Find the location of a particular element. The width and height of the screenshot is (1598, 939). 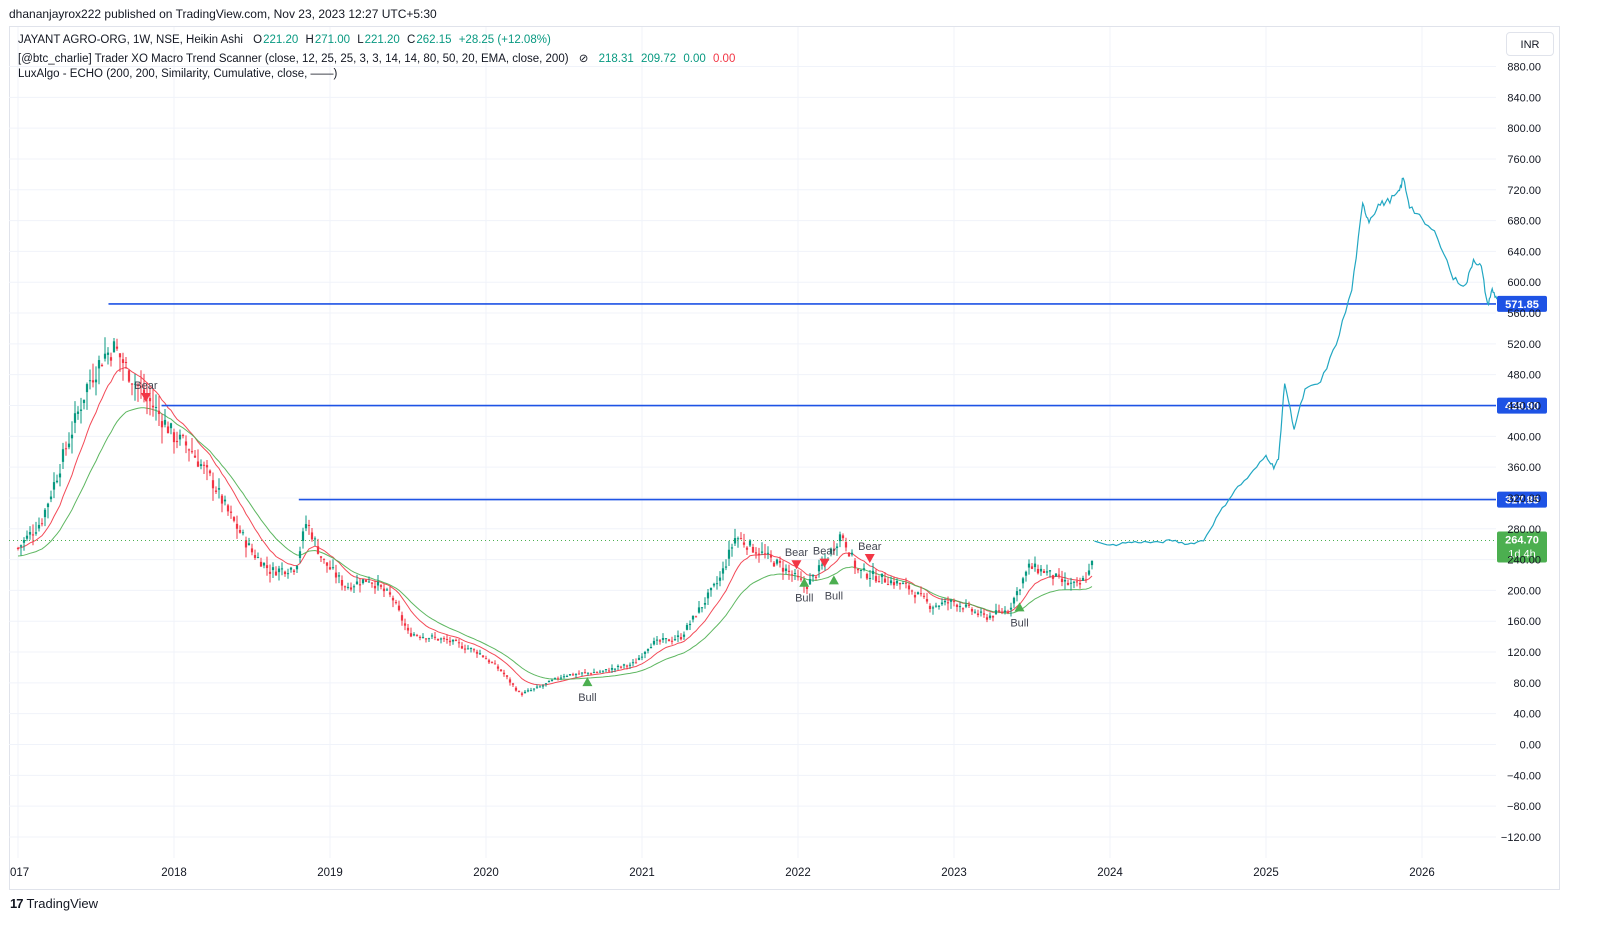

eye-off-icon: ⊘ is located at coordinates (583, 59).